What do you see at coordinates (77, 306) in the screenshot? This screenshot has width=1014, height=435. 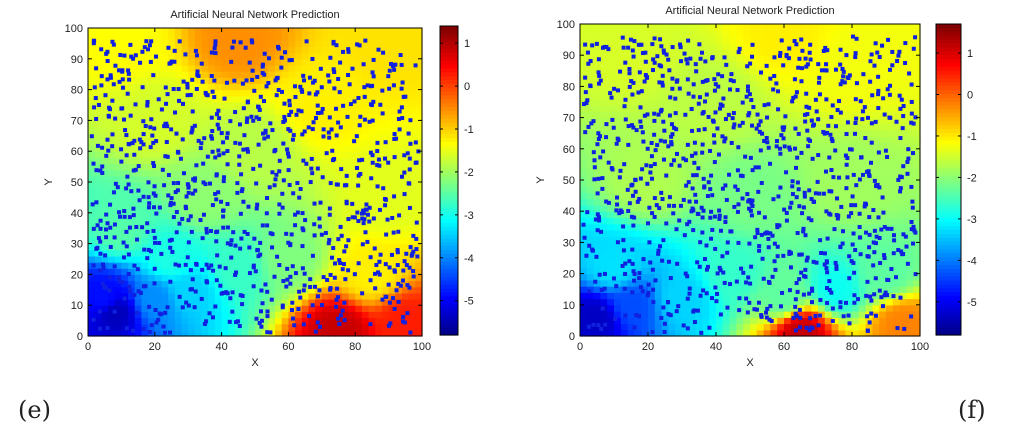 I see `y-tick-label: 10` at bounding box center [77, 306].